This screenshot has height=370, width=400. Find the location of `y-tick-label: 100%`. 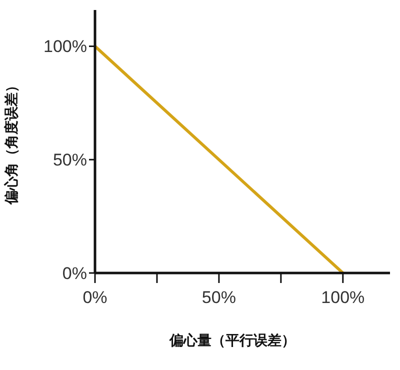

y-tick-label: 100% is located at coordinates (65, 46).